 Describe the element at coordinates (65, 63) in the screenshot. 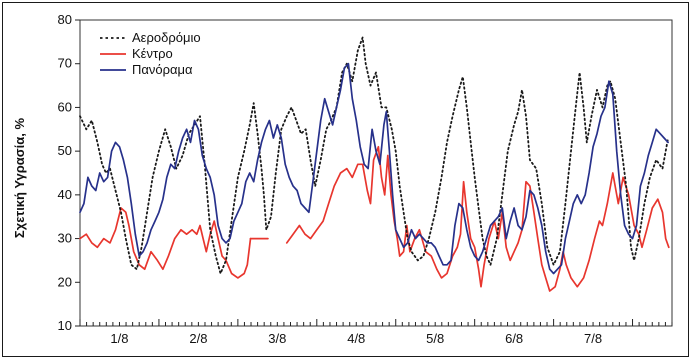

I see `y-tick-label: 70` at that location.